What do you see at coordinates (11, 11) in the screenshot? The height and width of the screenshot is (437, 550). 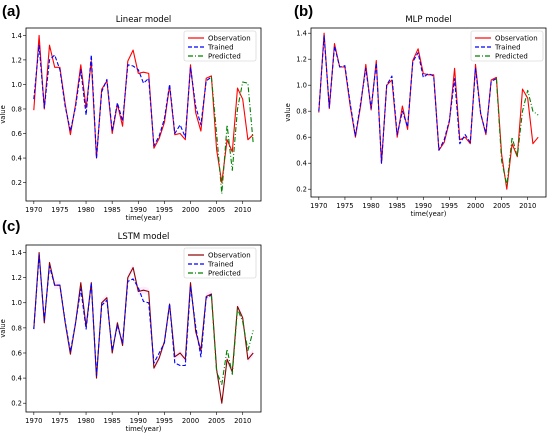 I see `panel-label-a: (a)` at bounding box center [11, 11].